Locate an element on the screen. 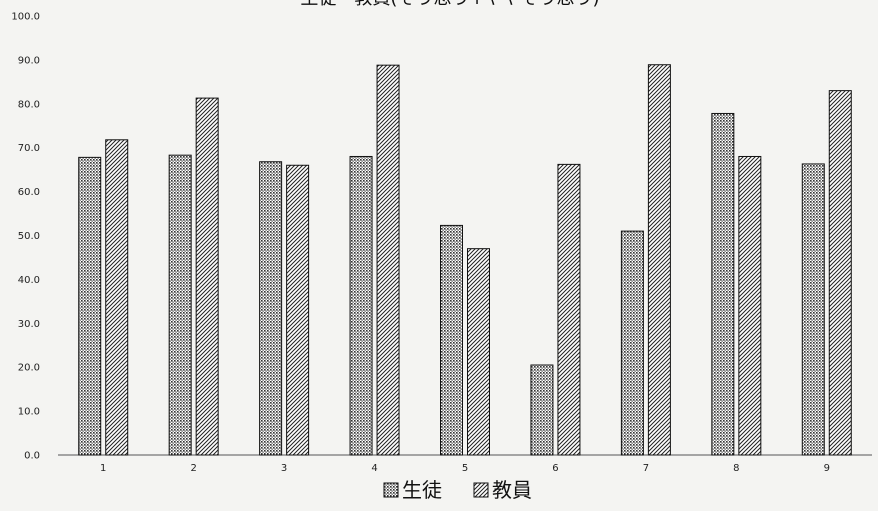  y-tick-label: 30.0 is located at coordinates (29, 324).